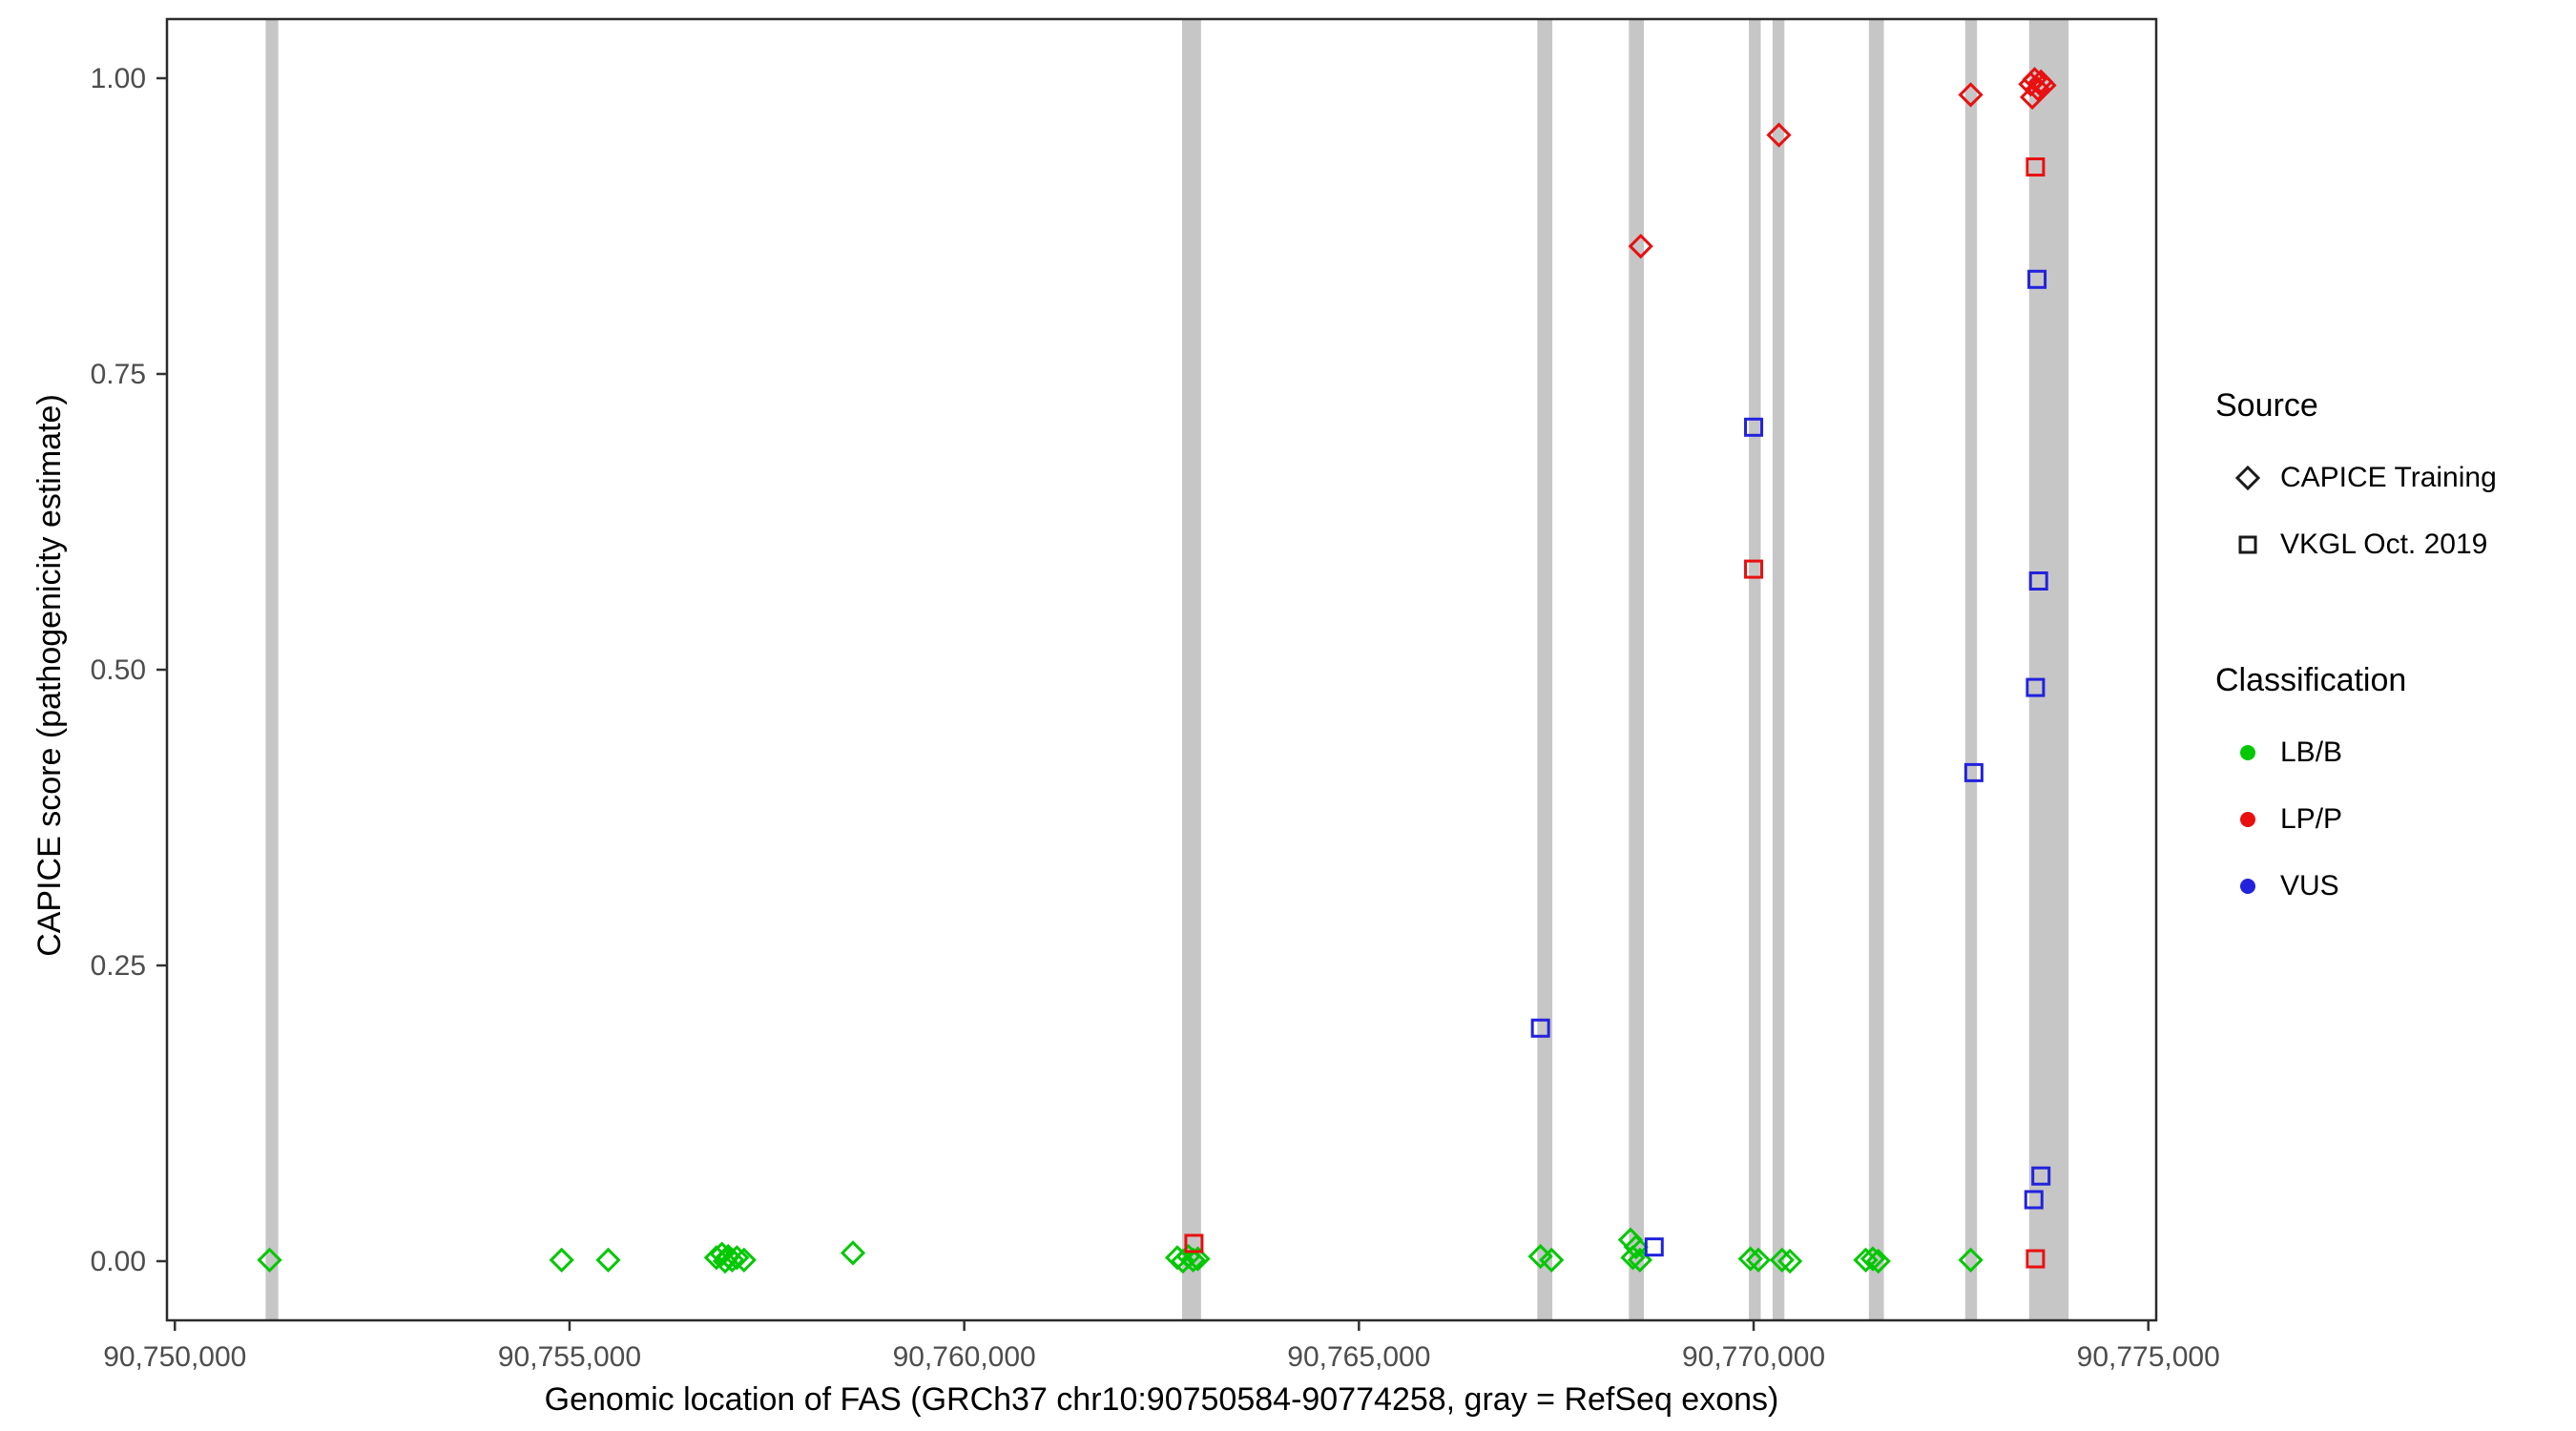 This screenshot has width=2576, height=1431. I want to click on legend-item-vus: VUS, so click(2356, 886).